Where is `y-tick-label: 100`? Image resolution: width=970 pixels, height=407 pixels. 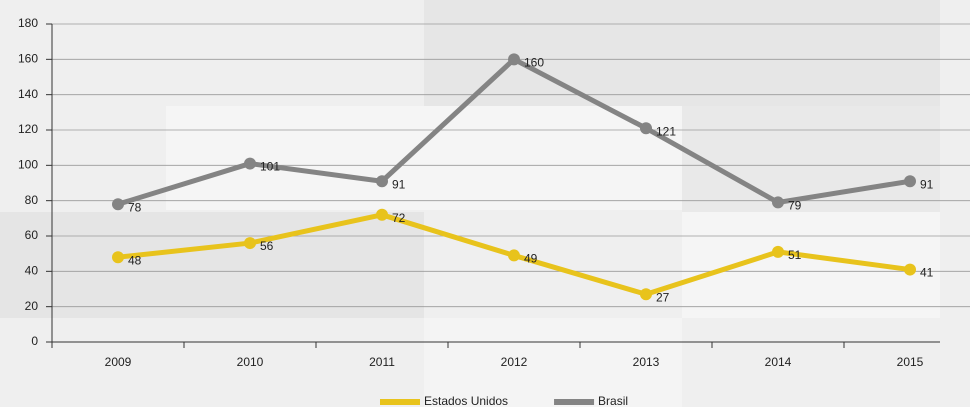
y-tick-label: 100 is located at coordinates (28, 165).